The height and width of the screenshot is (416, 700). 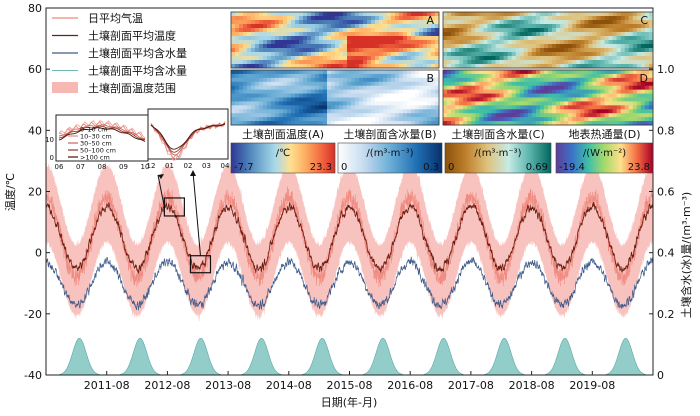 I want to click on inset-left-x-tick-label: 07, so click(x=80, y=167).